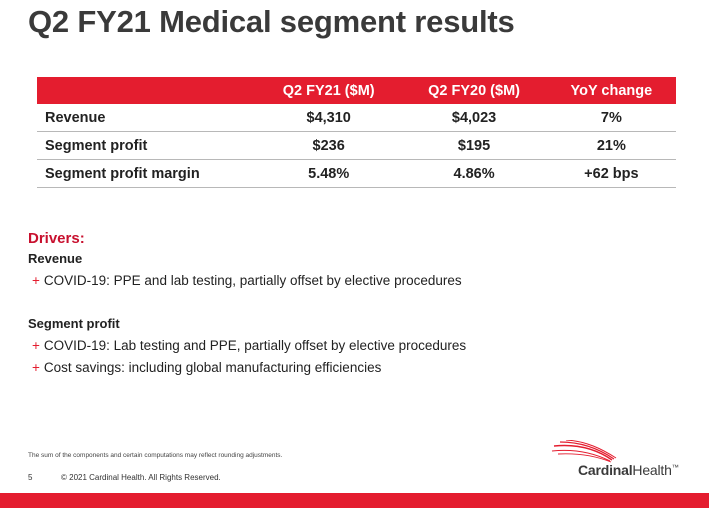 The width and height of the screenshot is (709, 508). Describe the element at coordinates (354, 500) in the screenshot. I see `bottom-accent-bar` at that location.